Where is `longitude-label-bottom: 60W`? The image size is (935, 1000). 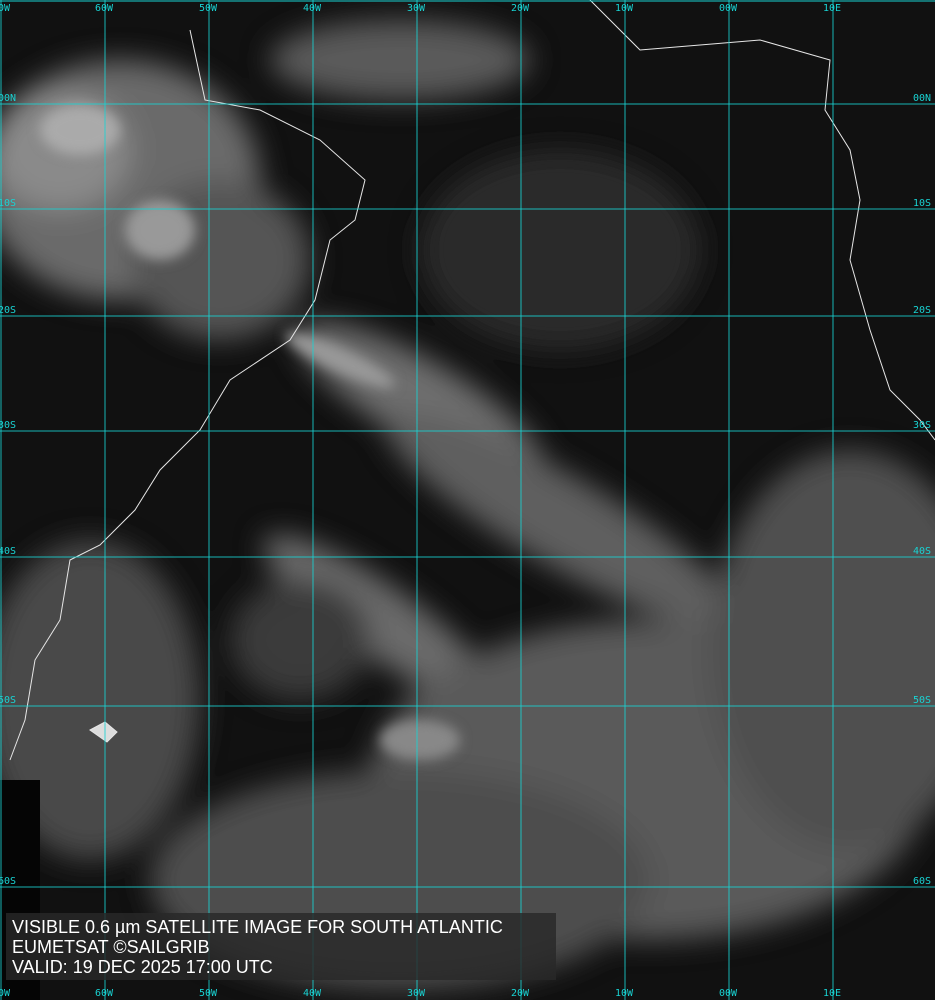
longitude-label-bottom: 60W is located at coordinates (104, 993).